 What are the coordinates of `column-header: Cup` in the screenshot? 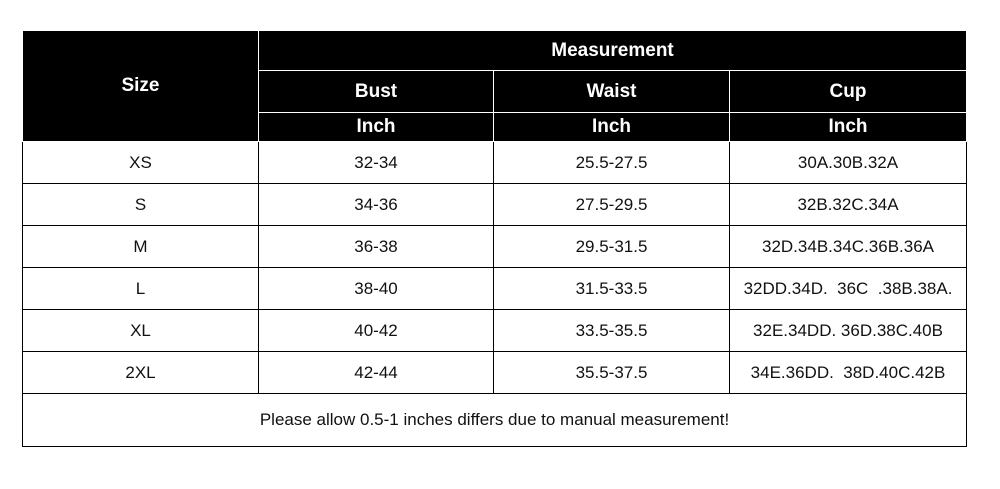 It's located at (848, 91).